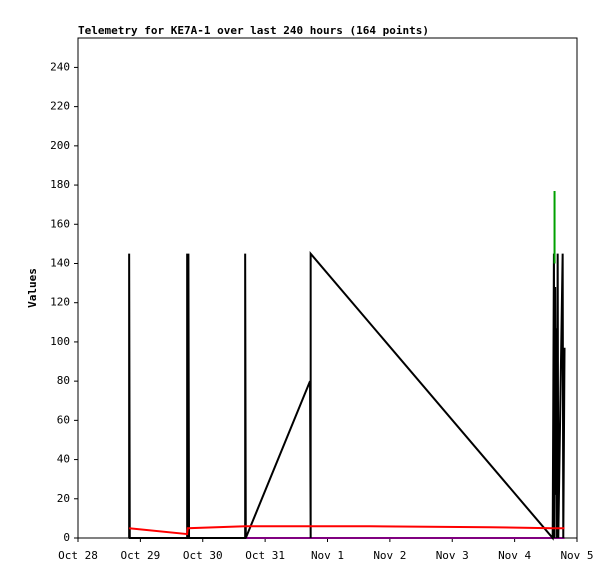 This screenshot has width=615, height=579. I want to click on y-tick-label: 140, so click(60, 262).